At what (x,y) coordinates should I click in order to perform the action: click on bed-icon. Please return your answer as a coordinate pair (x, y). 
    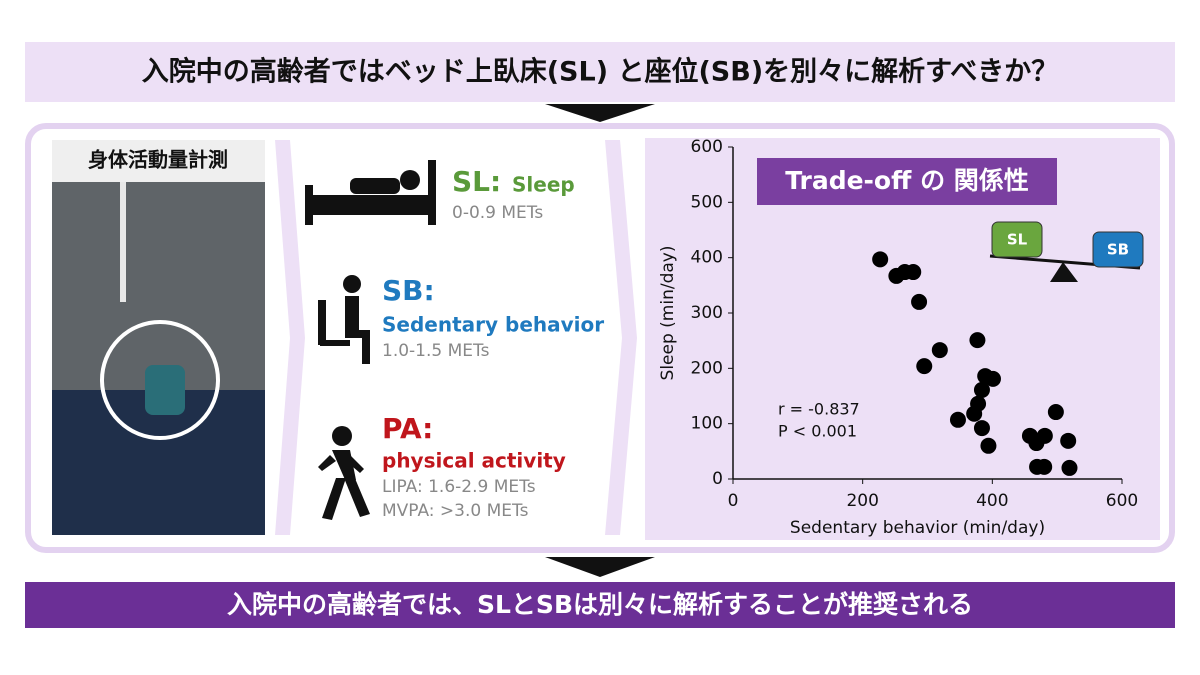
    Looking at the image, I should click on (370, 192).